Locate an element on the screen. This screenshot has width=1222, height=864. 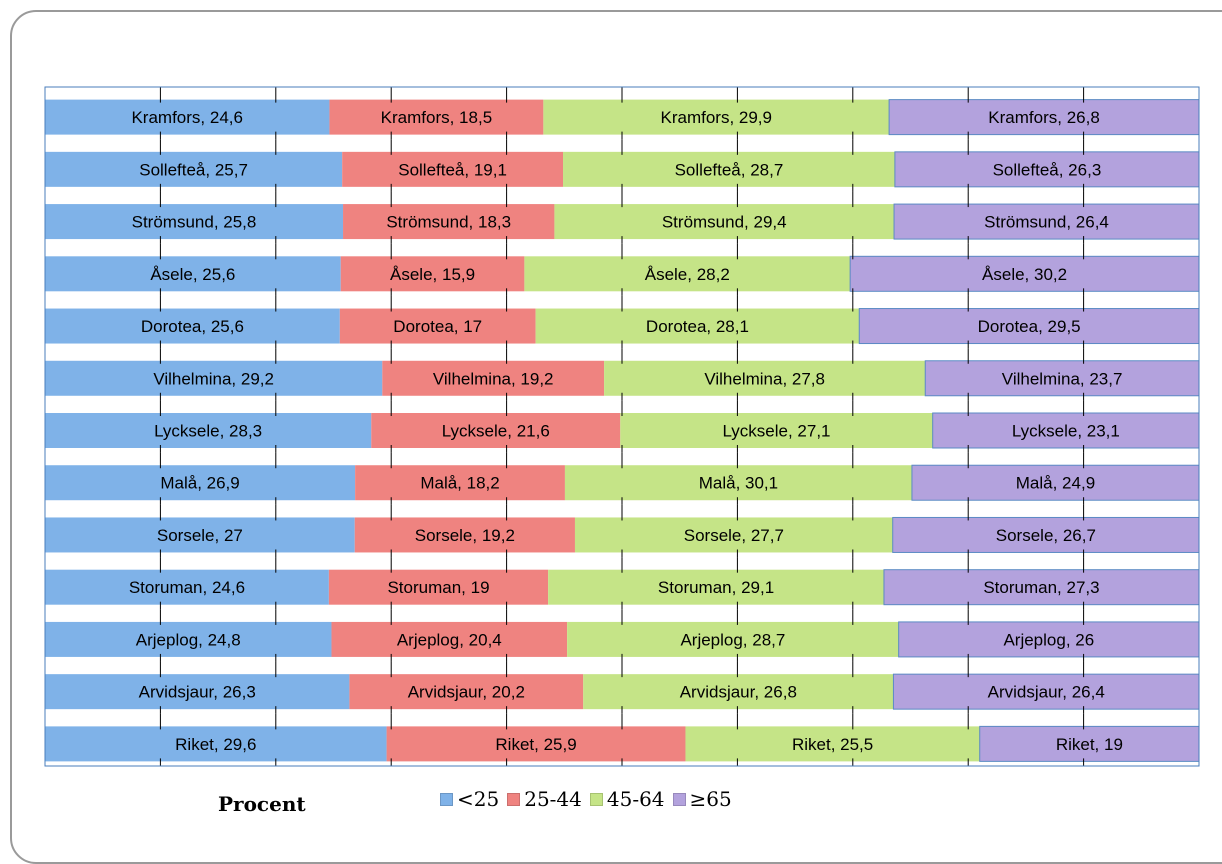
data-label: Dorotea, 29,5 is located at coordinates (1029, 326).